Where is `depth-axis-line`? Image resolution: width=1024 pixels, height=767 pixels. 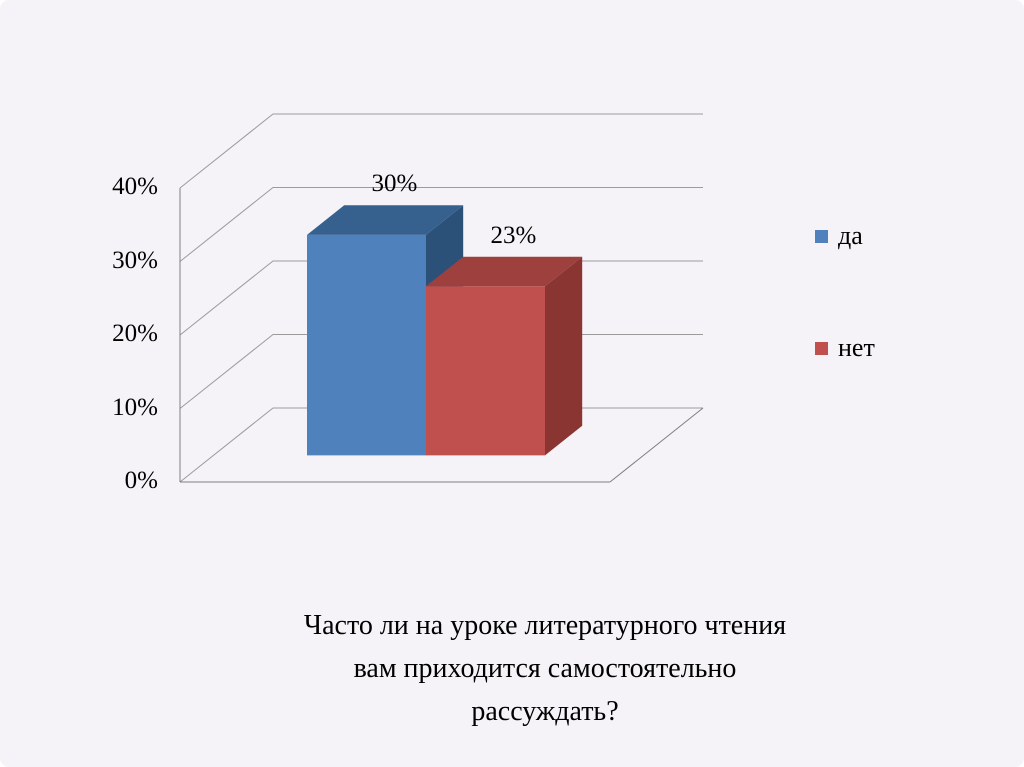
depth-axis-line is located at coordinates (656, 445).